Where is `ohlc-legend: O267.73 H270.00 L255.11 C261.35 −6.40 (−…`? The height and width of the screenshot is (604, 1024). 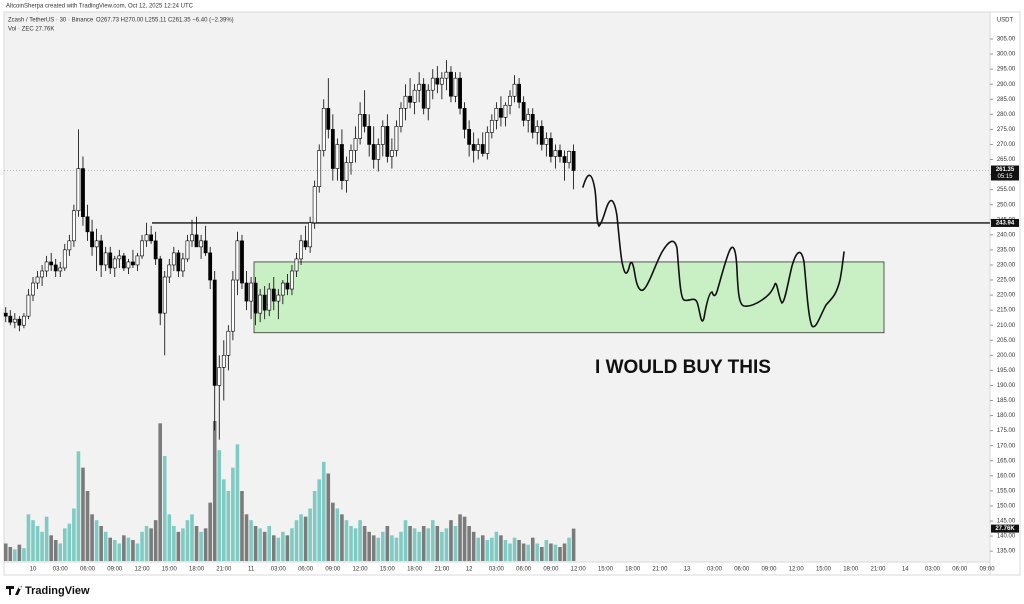 ohlc-legend: O267.73 H270.00 L255.11 C261.35 −6.40 (−… is located at coordinates (165, 21).